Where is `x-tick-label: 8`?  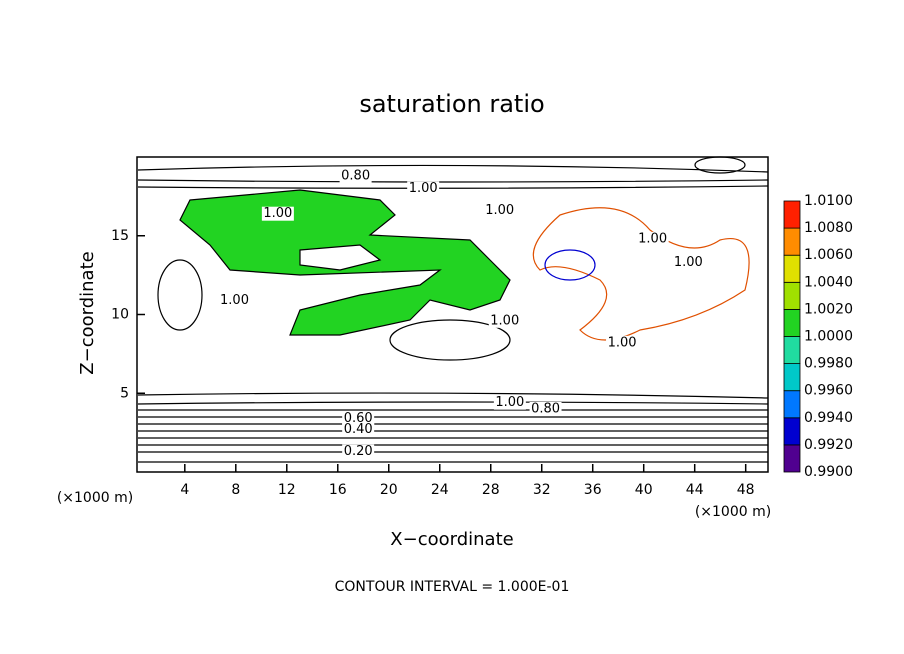 x-tick-label: 8 is located at coordinates (235, 490).